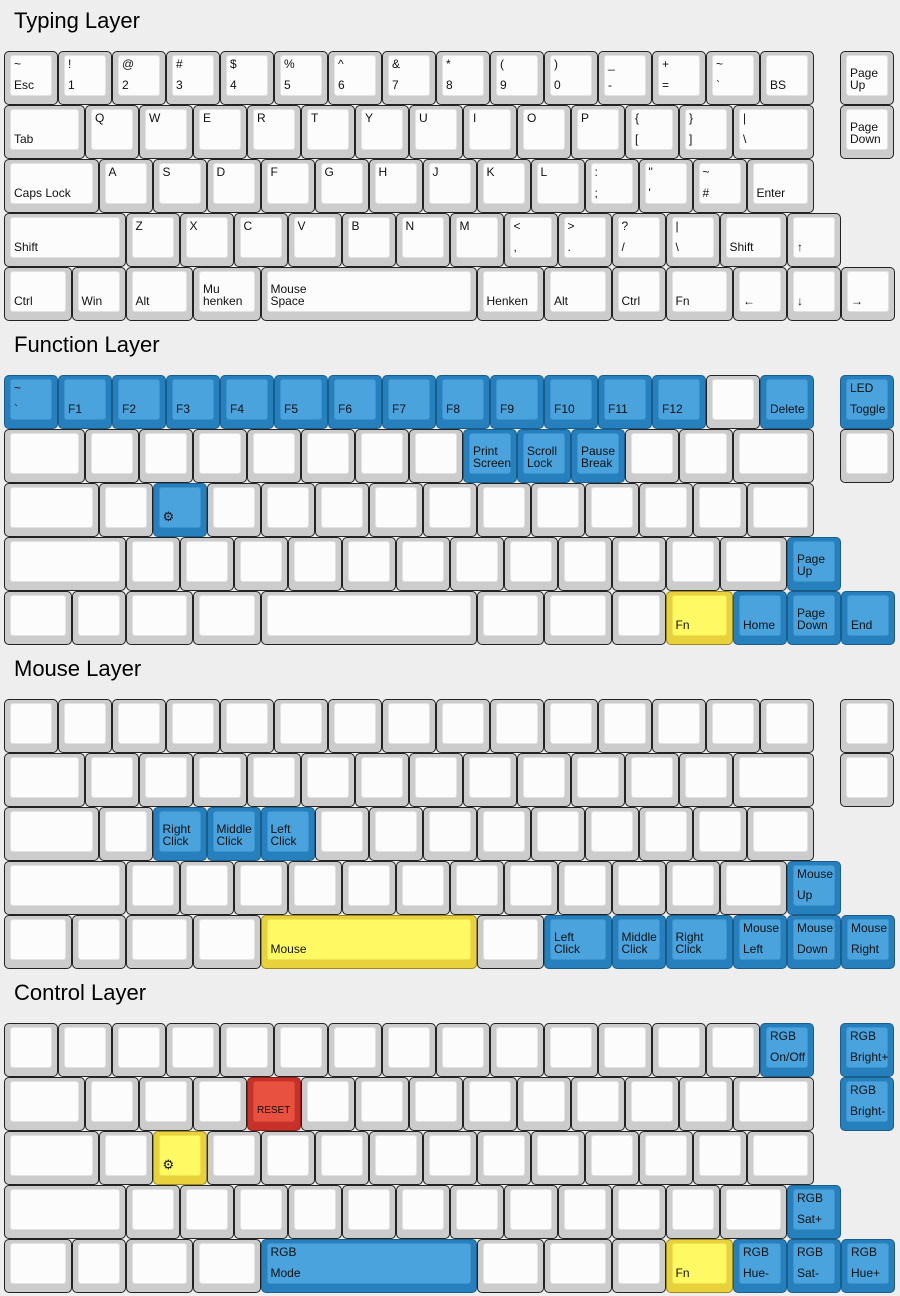 Image resolution: width=900 pixels, height=1296 pixels. What do you see at coordinates (760, 615) in the screenshot?
I see `keycap: Home` at bounding box center [760, 615].